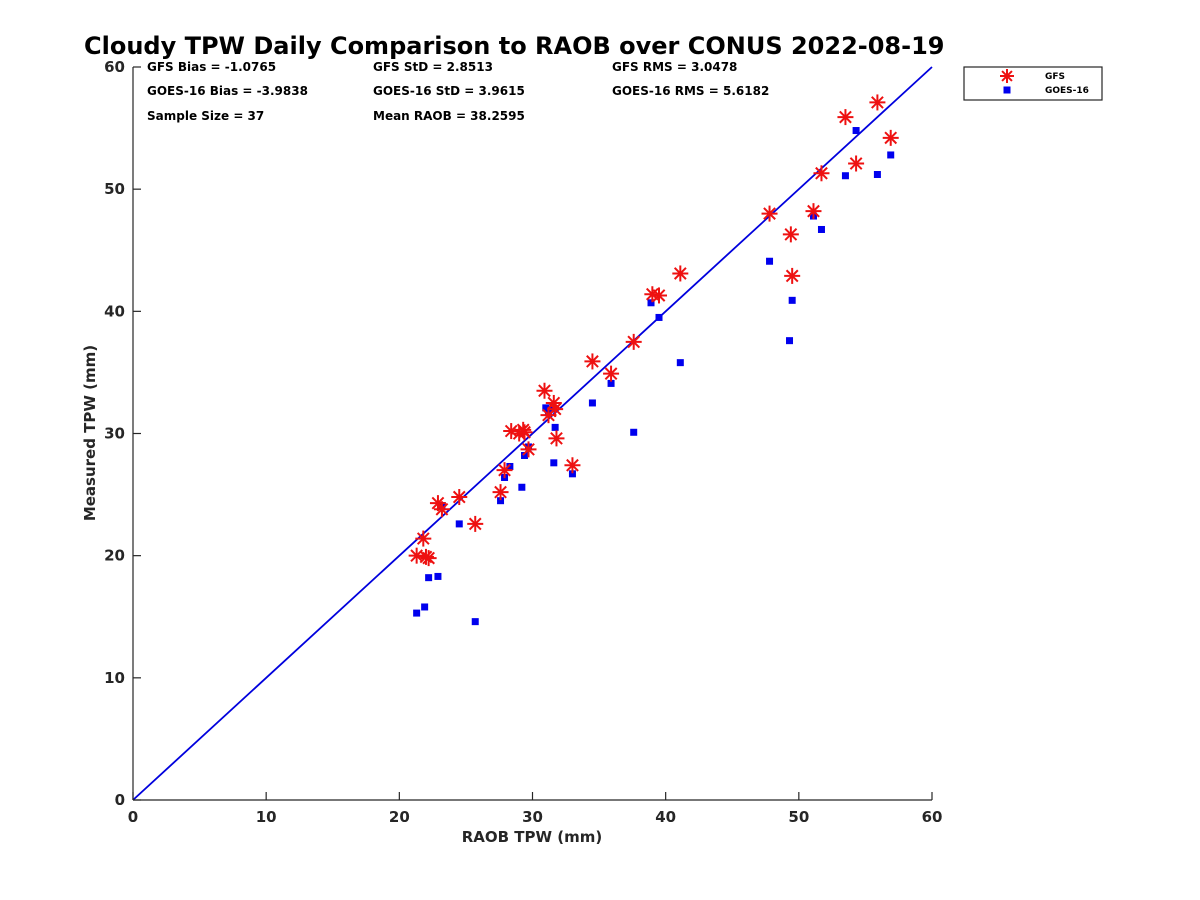 This screenshot has height=900, width=1200. I want to click on x-tick-label: 50, so click(798, 817).